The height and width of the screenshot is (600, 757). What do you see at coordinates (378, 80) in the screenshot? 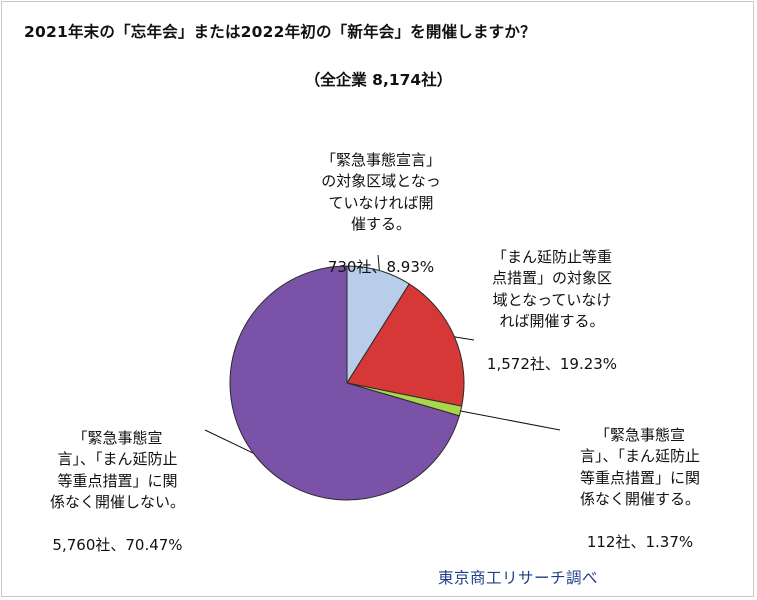
I see `chart-subtitle: （全企業 8,174社）` at bounding box center [378, 80].